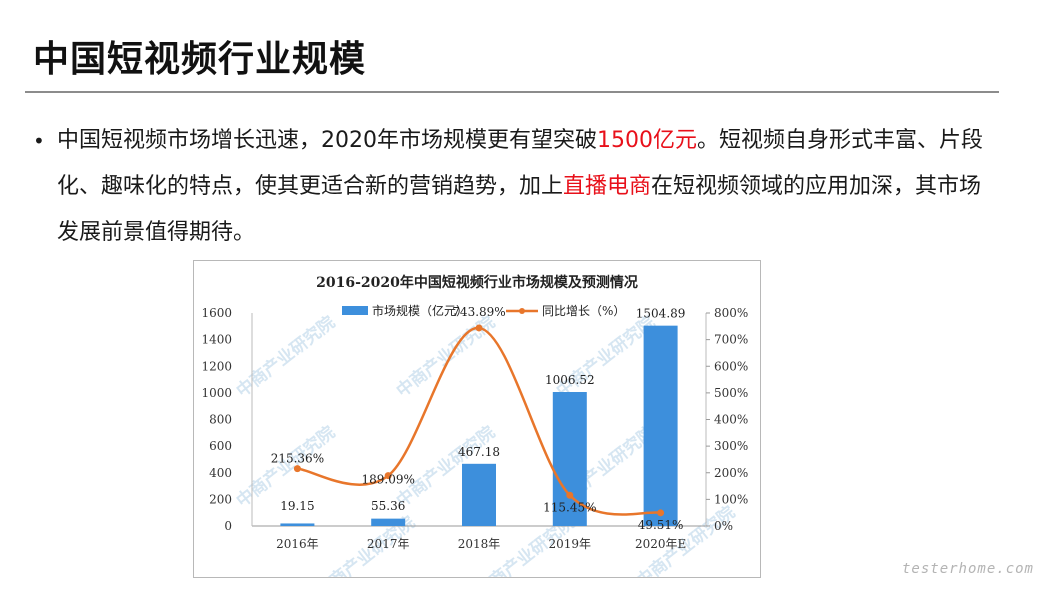 This screenshot has height=591, width=1040. I want to click on y-tick-right: 700%, so click(731, 340).